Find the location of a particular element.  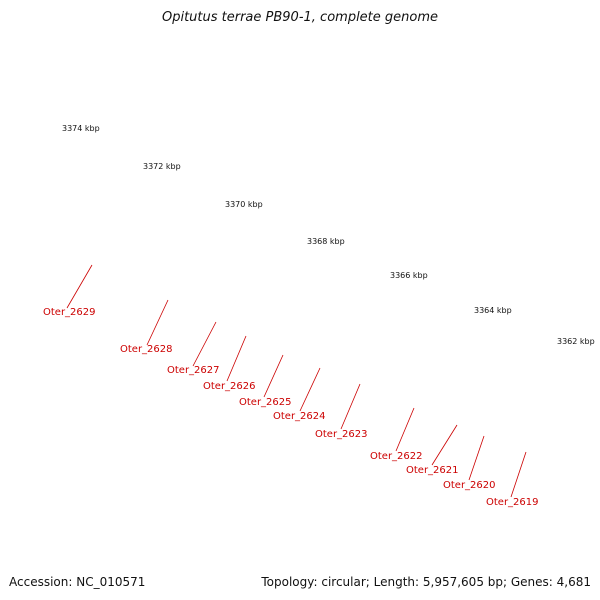

scale-label: 3366 kbp is located at coordinates (409, 275).